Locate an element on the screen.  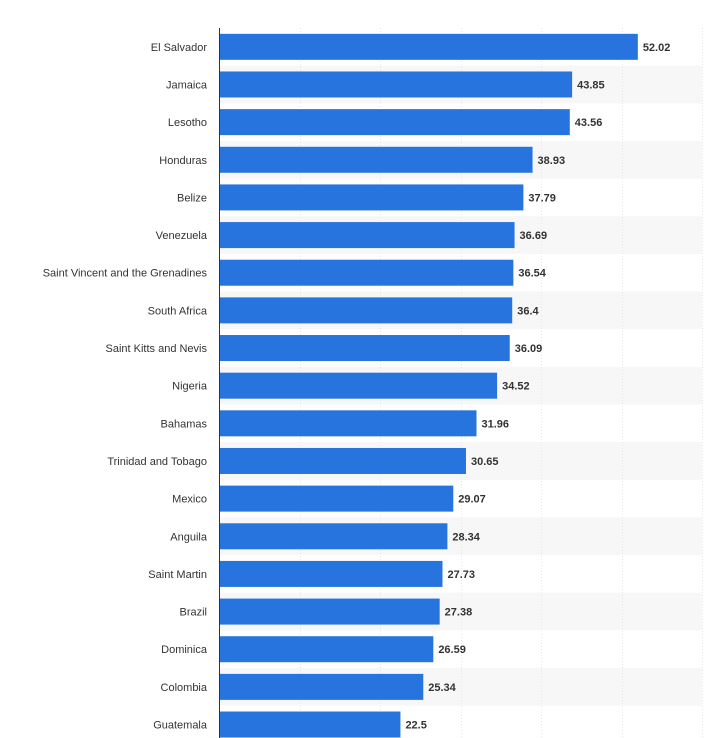
value-label: 30.65 is located at coordinates (485, 462).